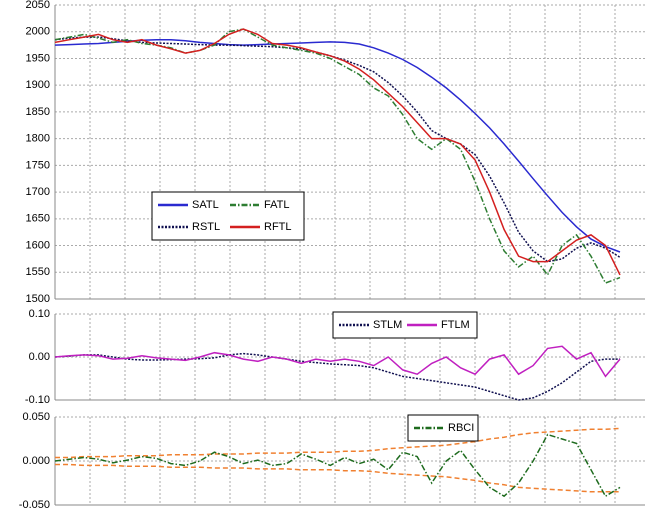 The image size is (650, 511). What do you see at coordinates (228, 216) in the screenshot?
I see `legend-box` at bounding box center [228, 216].